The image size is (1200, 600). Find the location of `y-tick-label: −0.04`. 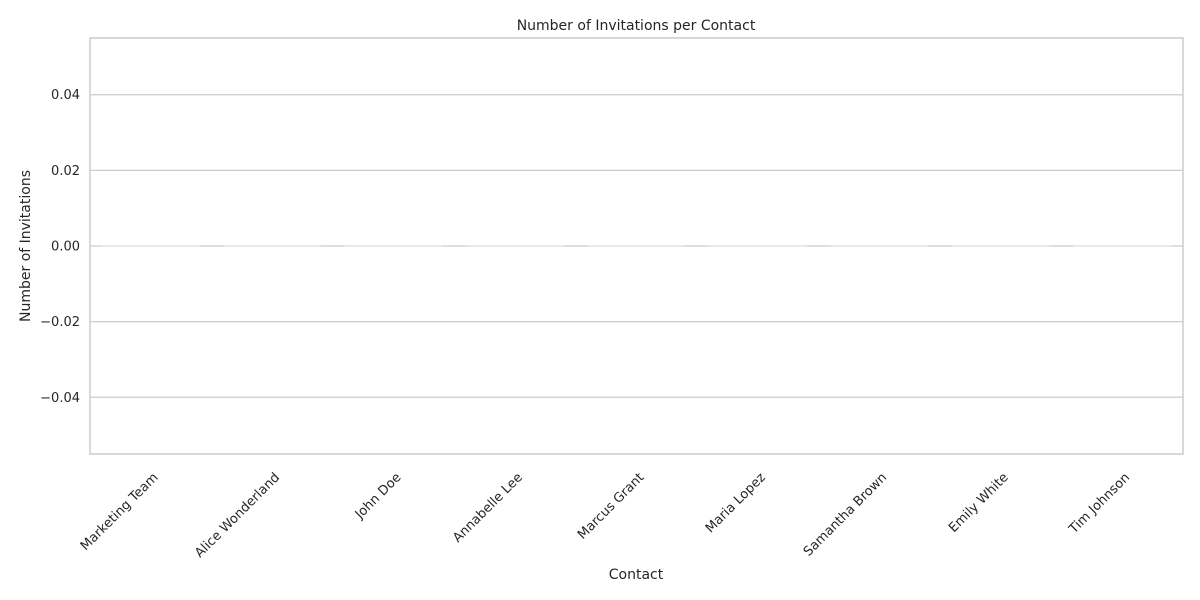

y-tick-label: −0.04 is located at coordinates (60, 398).